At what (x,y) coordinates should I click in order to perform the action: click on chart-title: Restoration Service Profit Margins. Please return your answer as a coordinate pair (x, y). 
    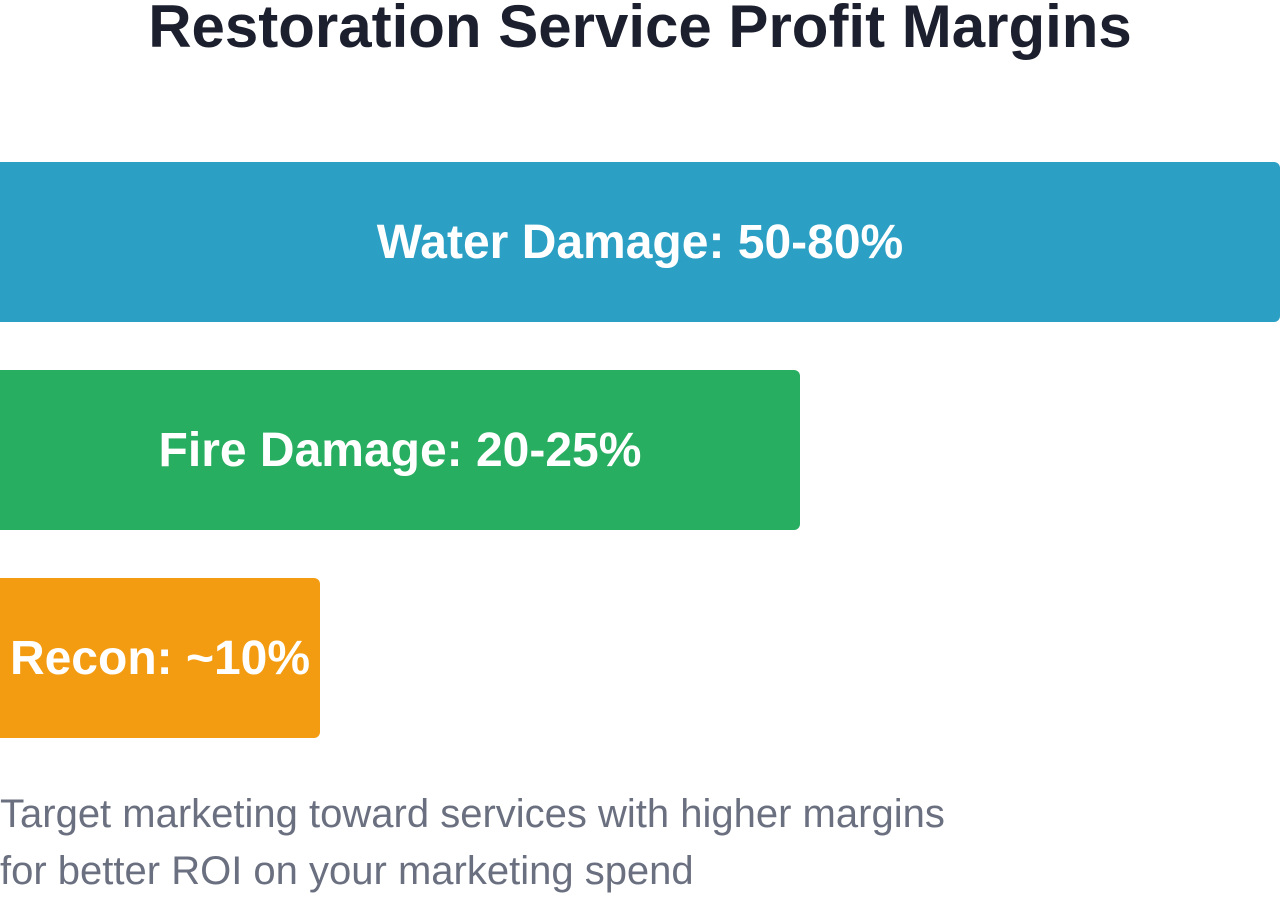
    Looking at the image, I should click on (640, 30).